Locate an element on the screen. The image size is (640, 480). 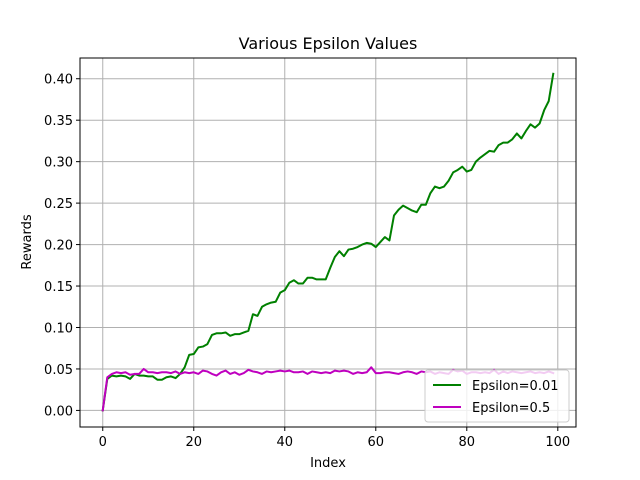
x-tick-label: 0 is located at coordinates (103, 442).